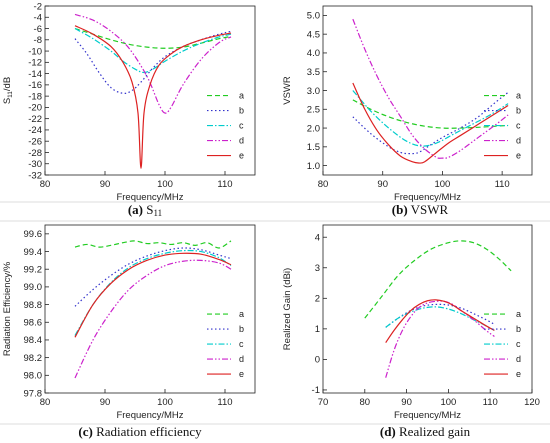 The image size is (550, 443). Describe the element at coordinates (38, 29) in the screenshot. I see `y-tick-label: -6` at that location.